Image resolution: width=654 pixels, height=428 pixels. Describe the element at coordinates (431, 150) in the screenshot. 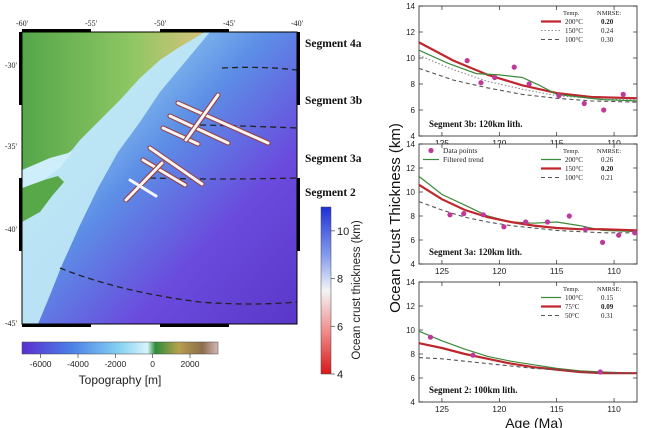

I see `legend-swatch-dot` at that location.